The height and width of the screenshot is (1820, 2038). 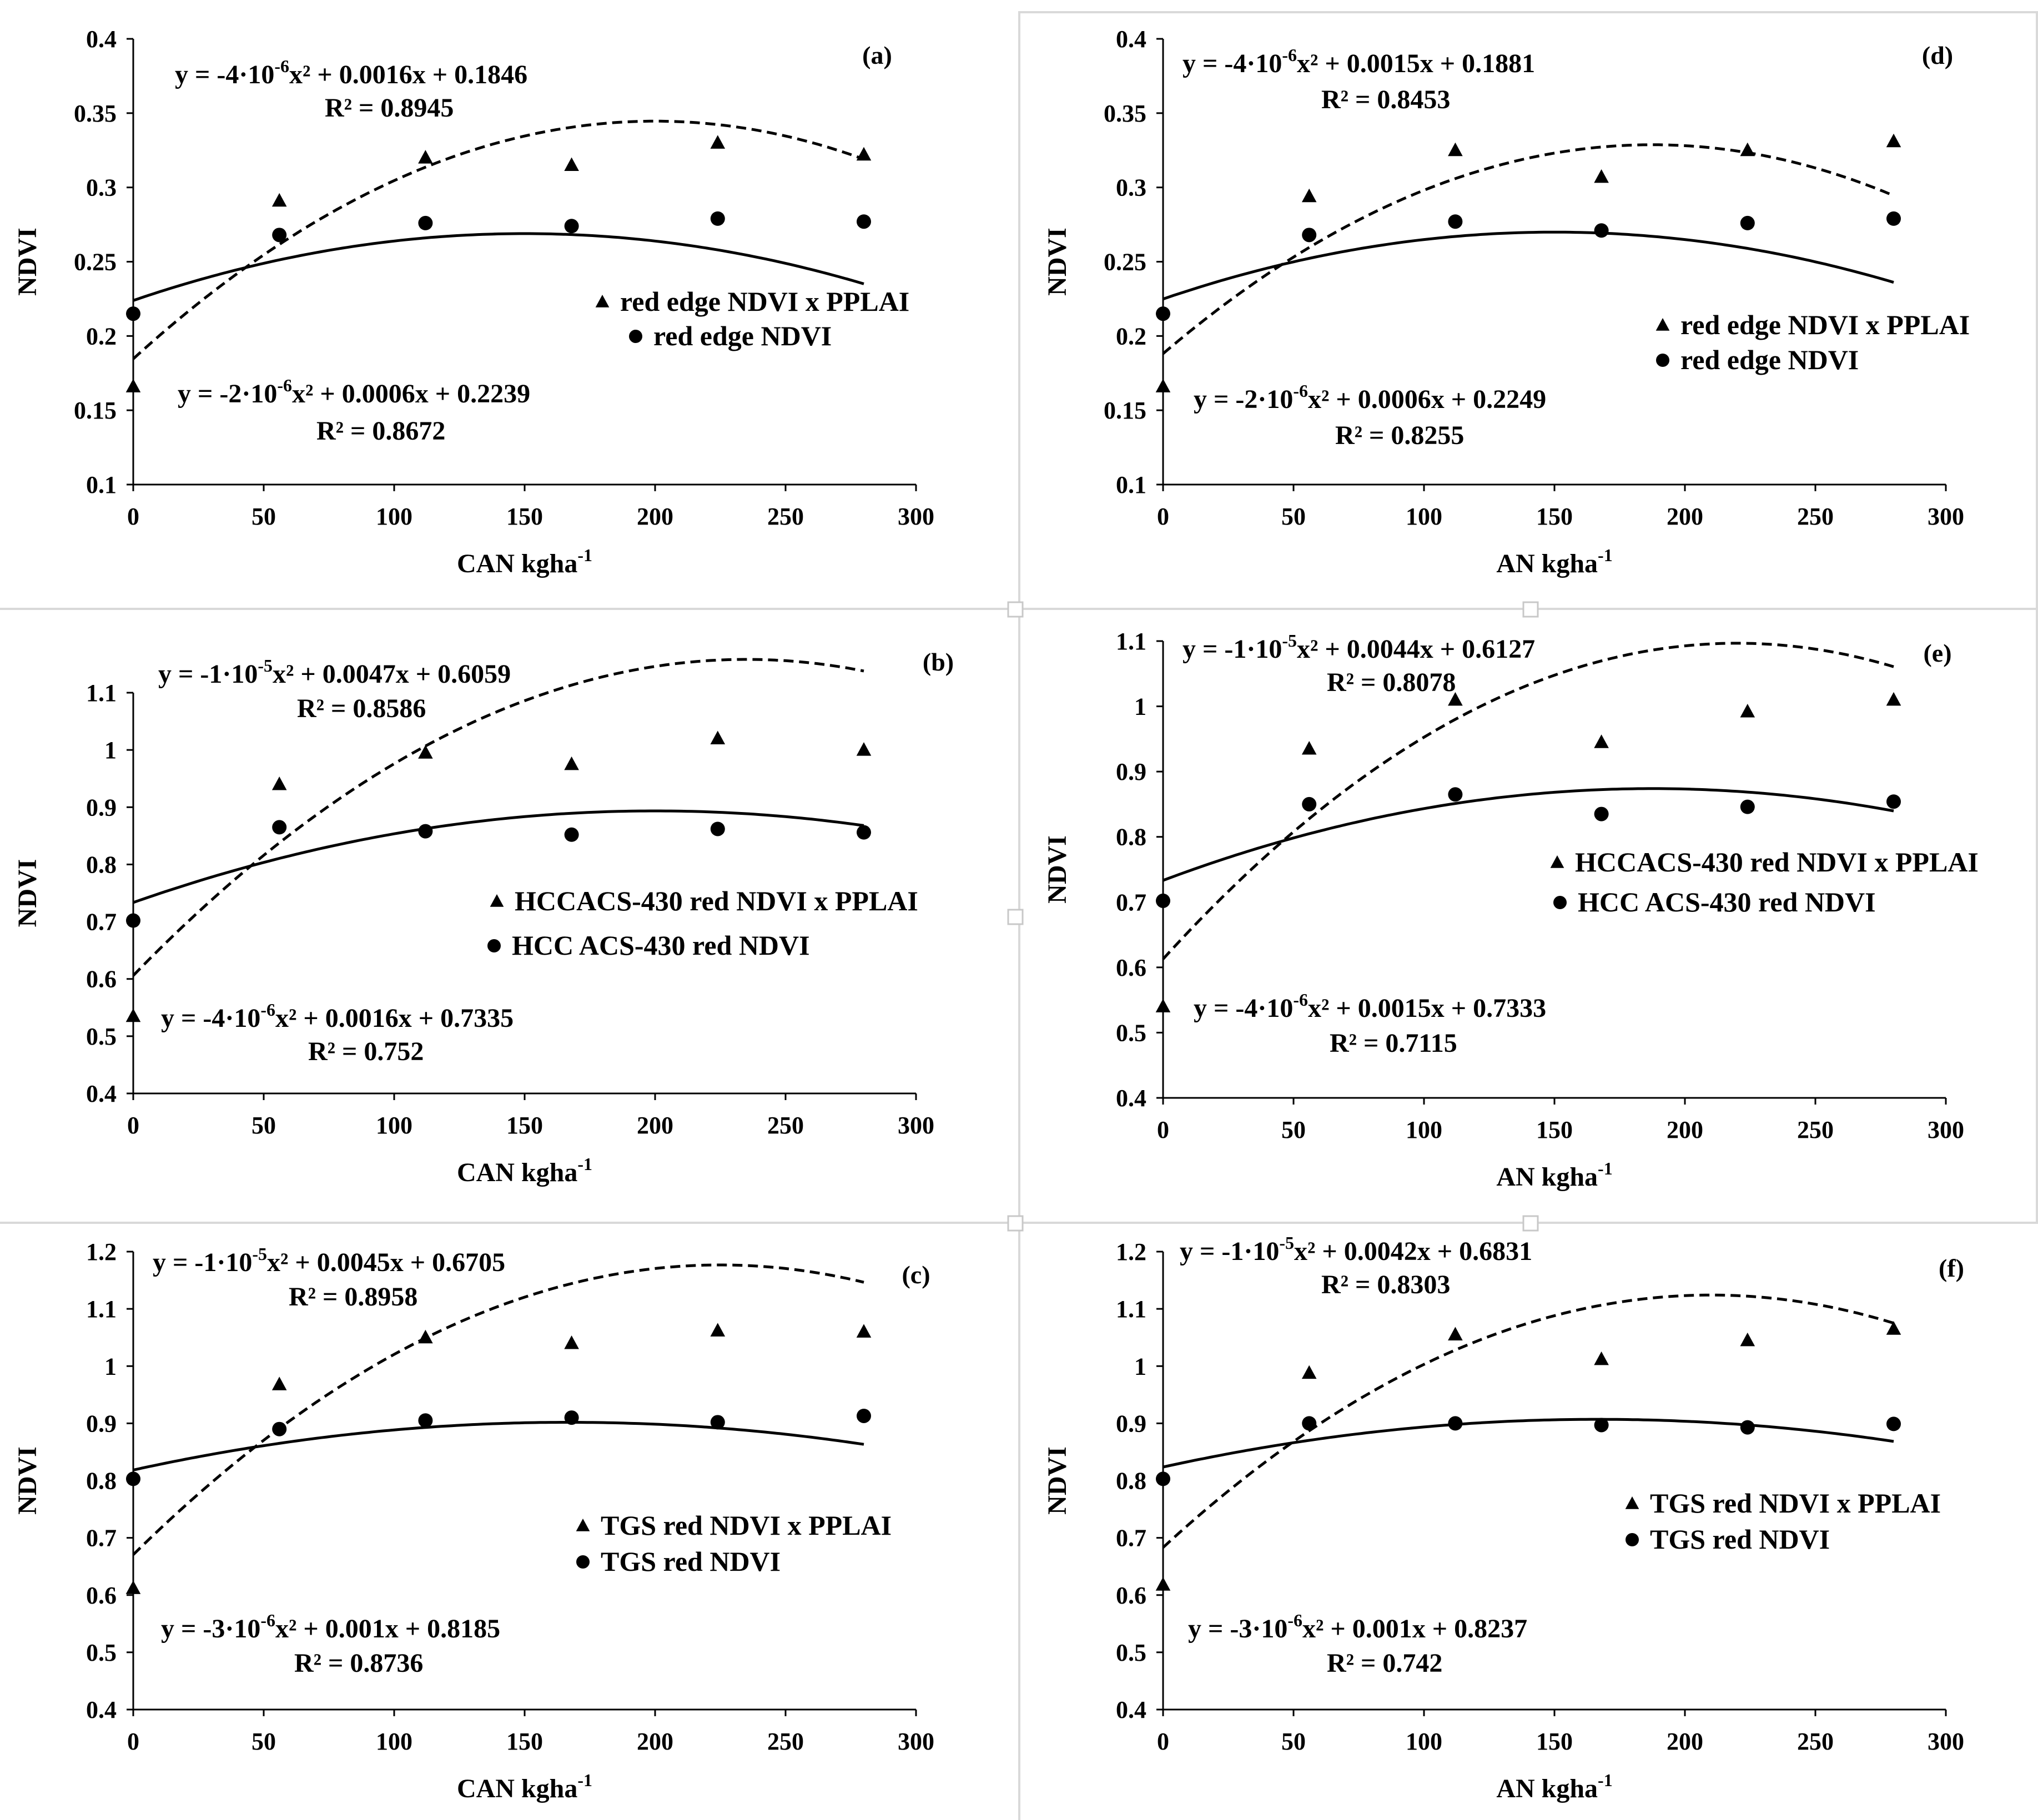 What do you see at coordinates (102, 1252) in the screenshot?
I see `y-tick-label: 1.2` at bounding box center [102, 1252].